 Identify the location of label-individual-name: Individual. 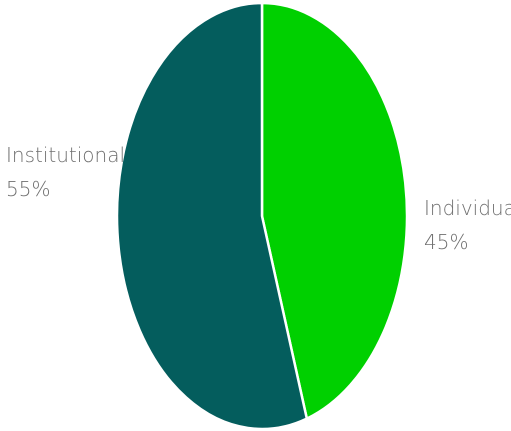
(467, 208).